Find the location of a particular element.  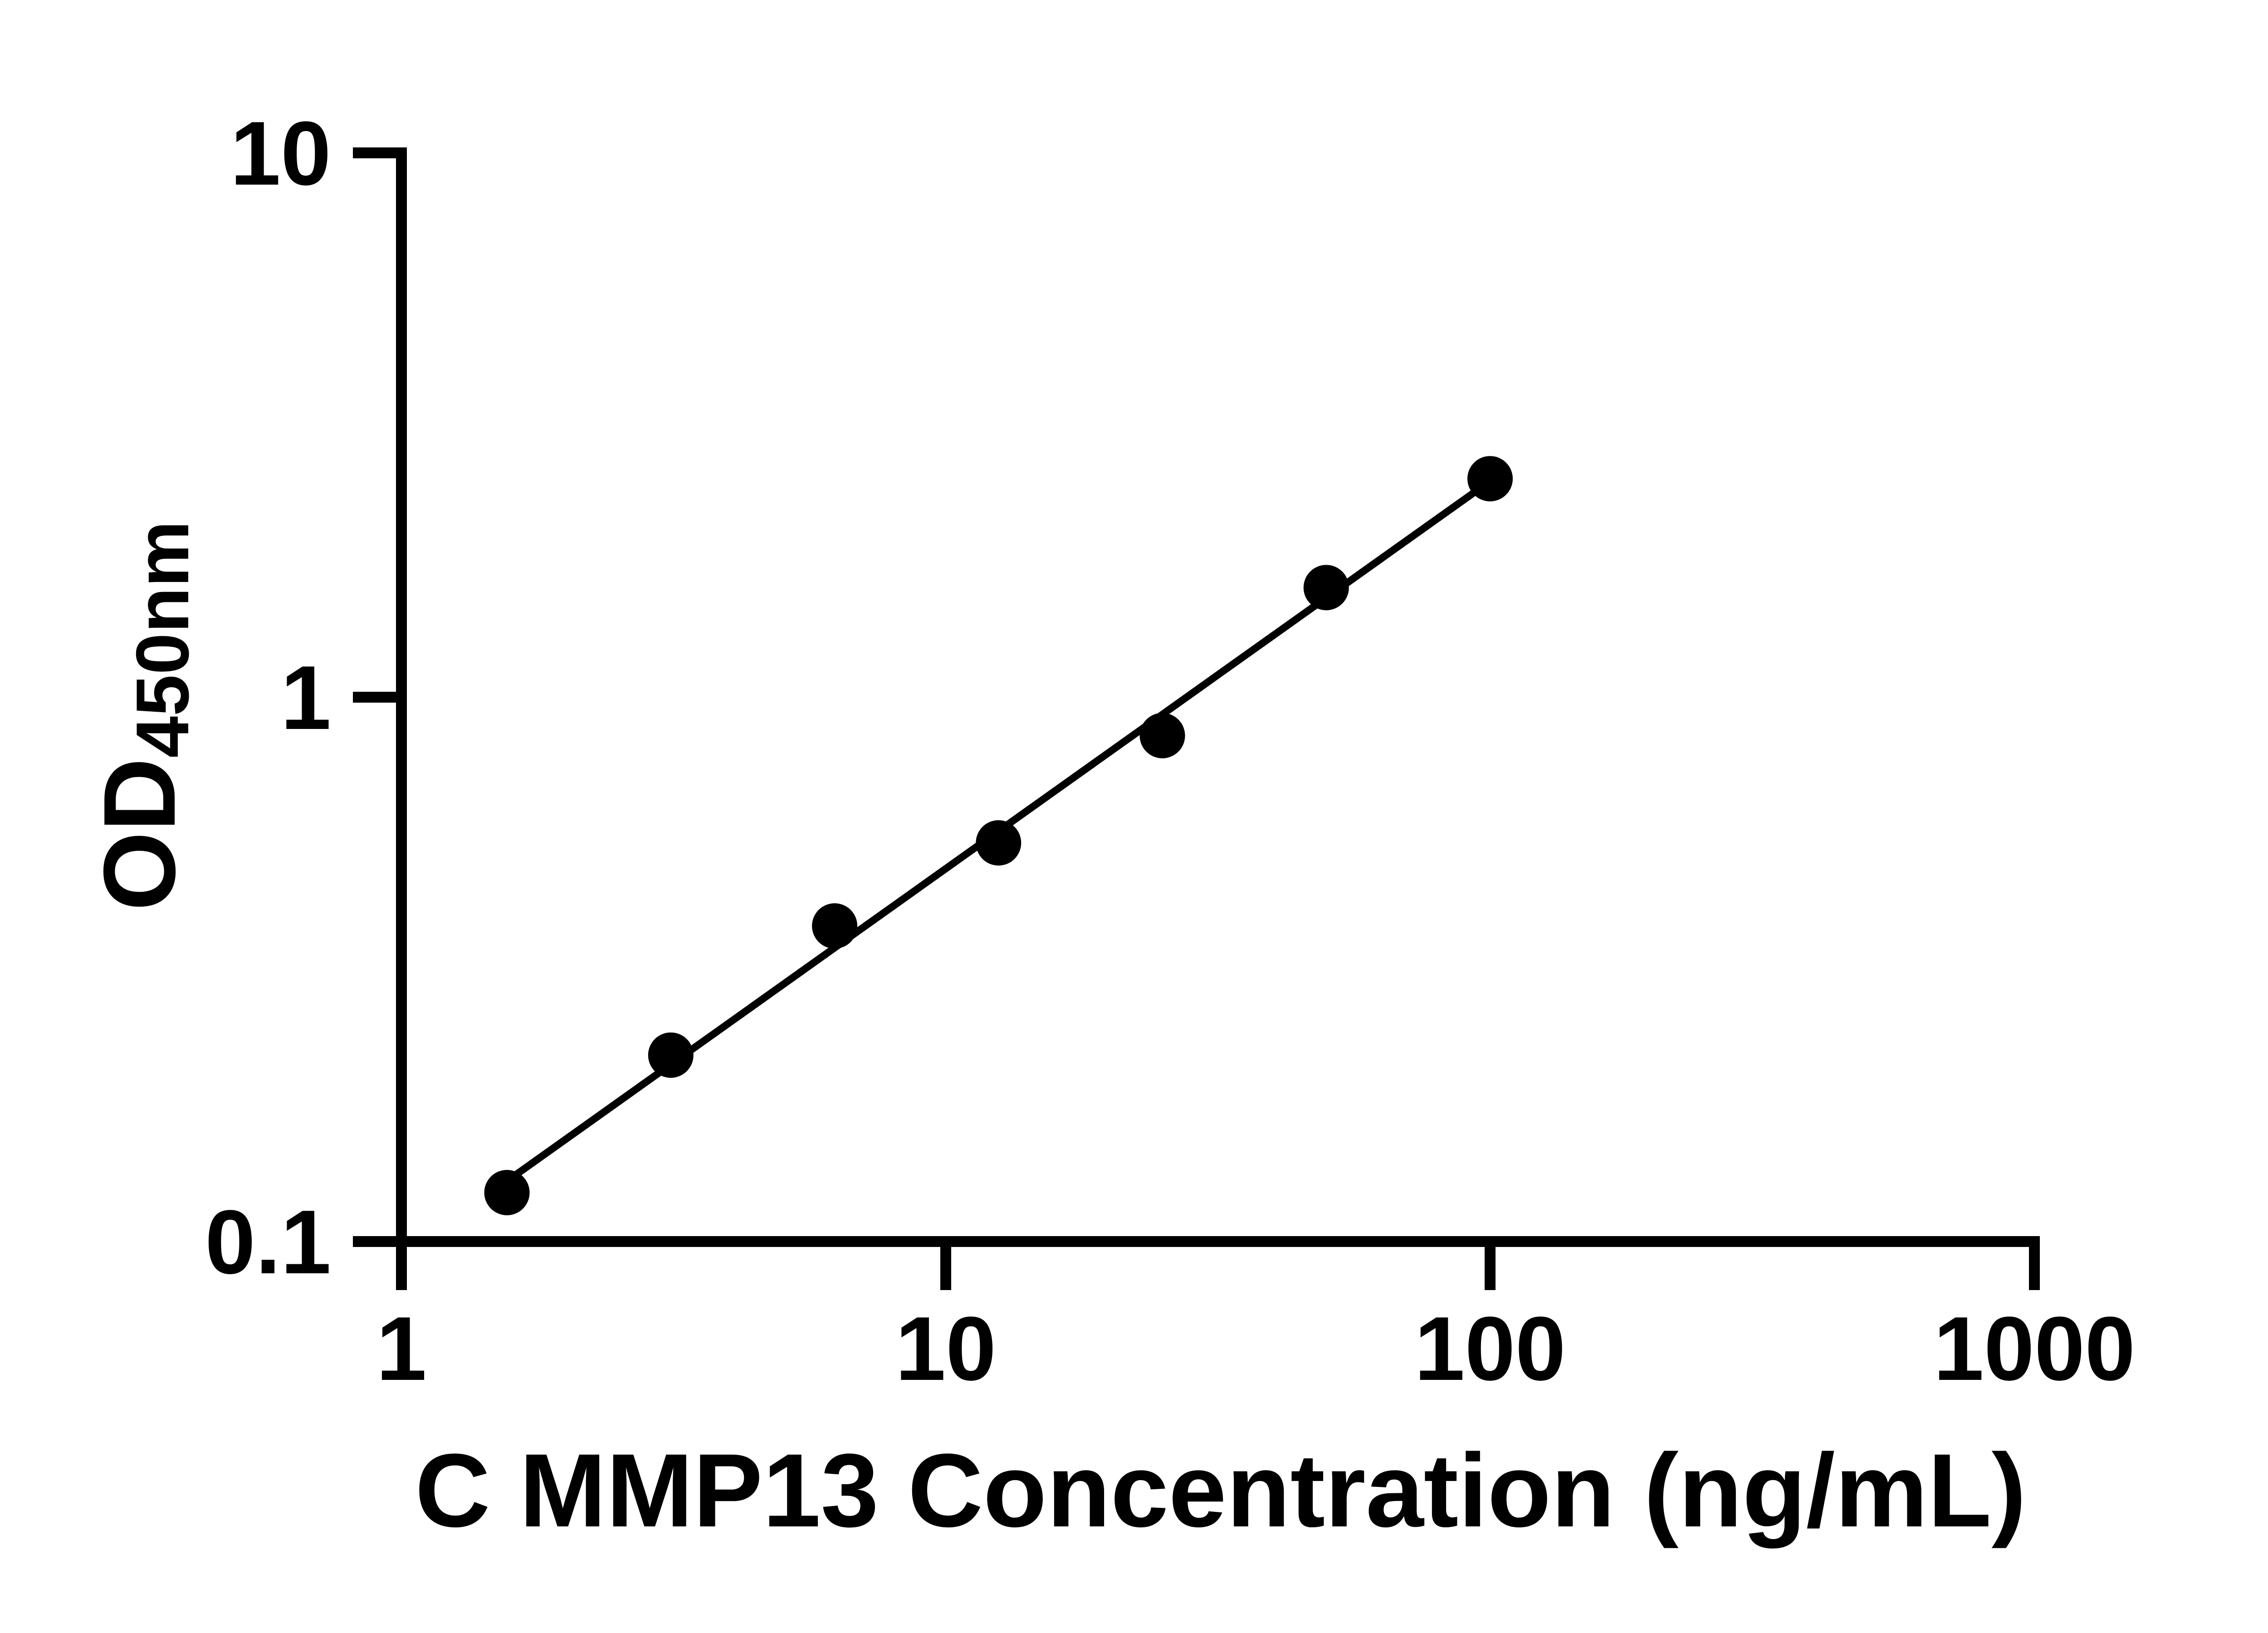

y-axis-title: OD450nm is located at coordinates (143, 716).